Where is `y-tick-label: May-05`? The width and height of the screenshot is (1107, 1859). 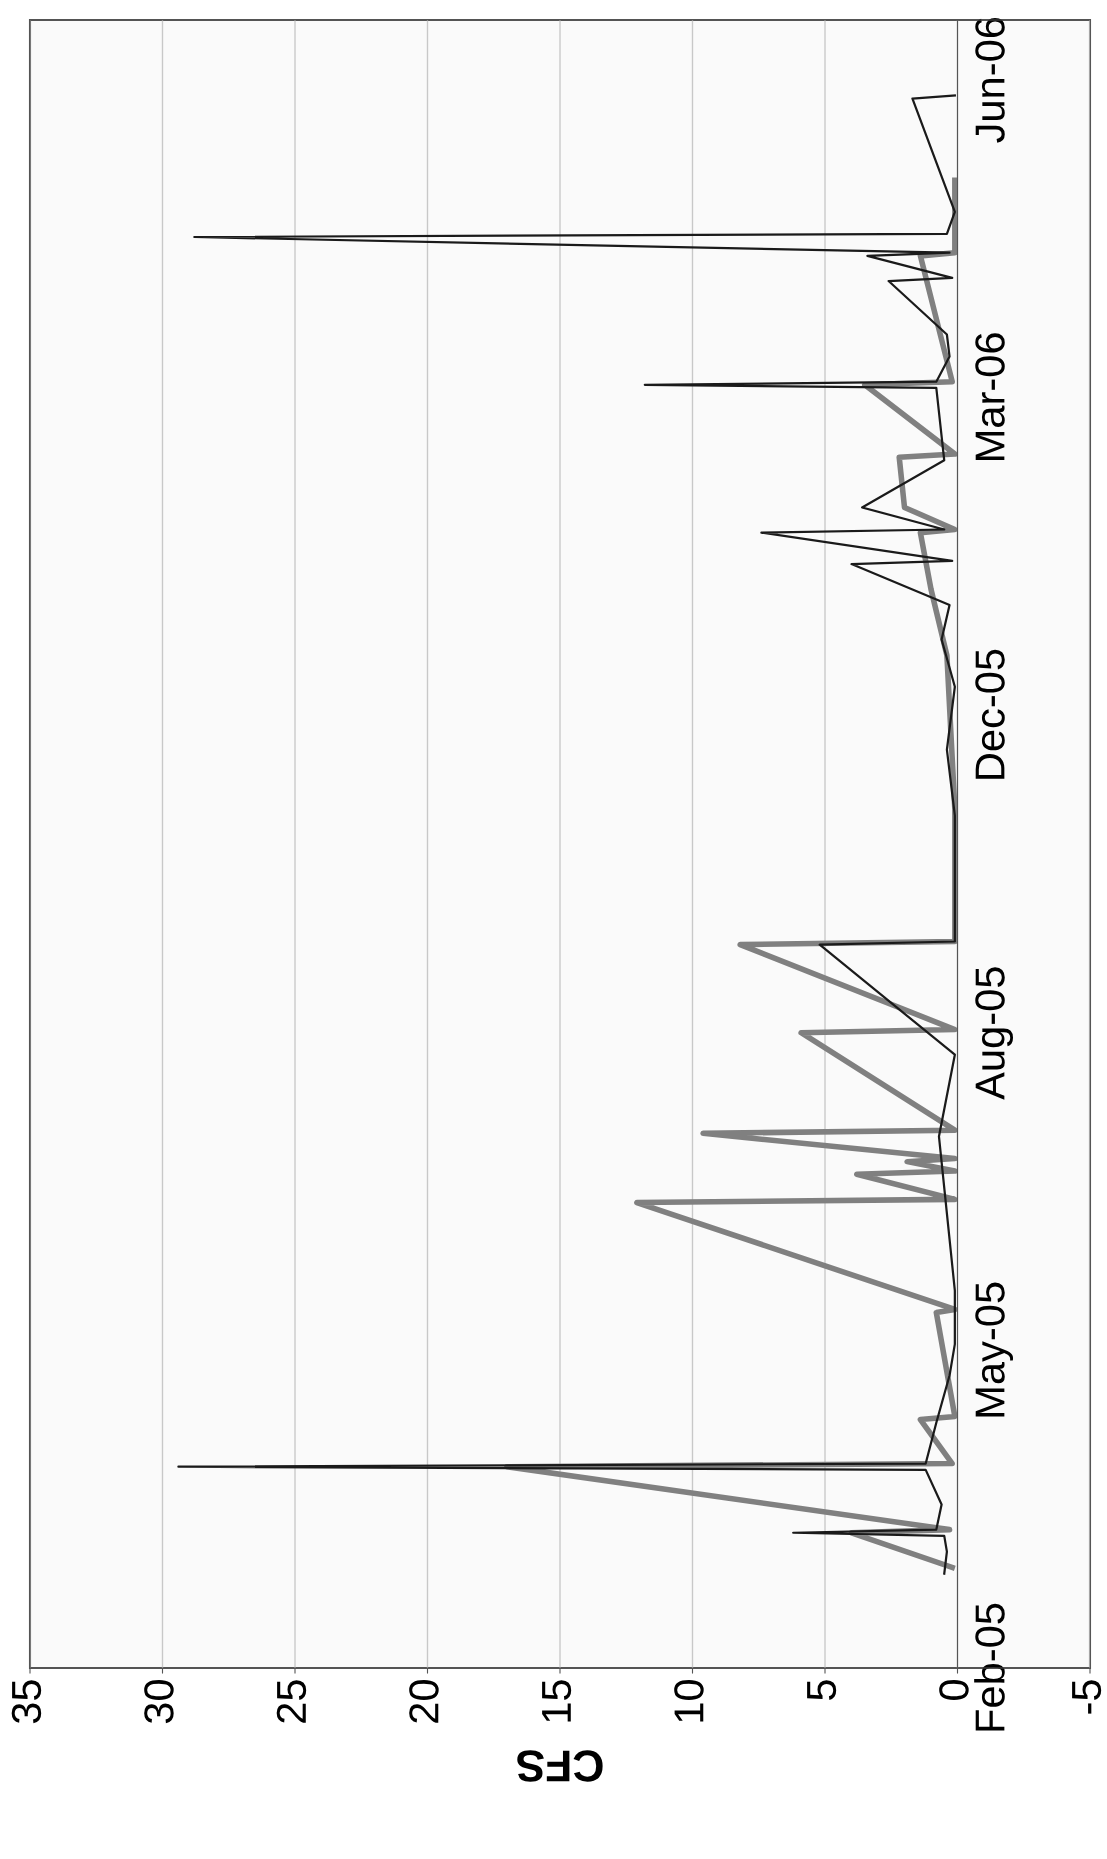 y-tick-label: May-05 is located at coordinates (994, 1349).